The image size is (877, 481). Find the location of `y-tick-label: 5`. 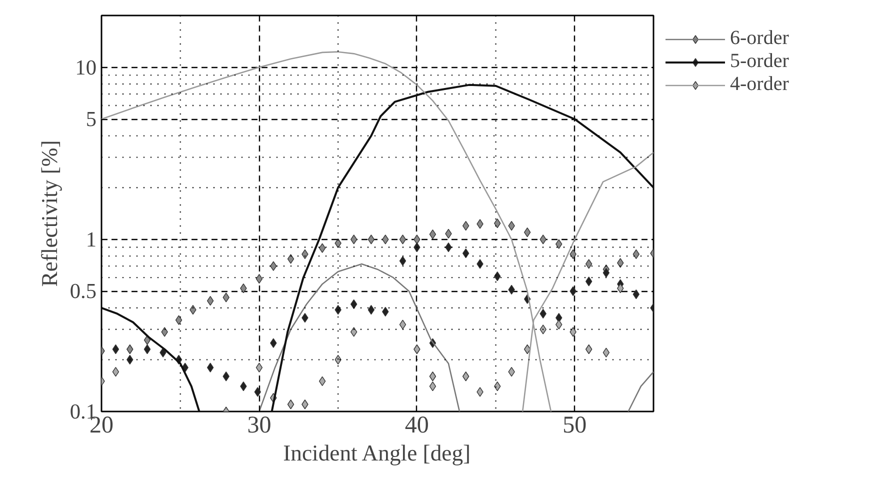

y-tick-label: 5 is located at coordinates (91, 119).